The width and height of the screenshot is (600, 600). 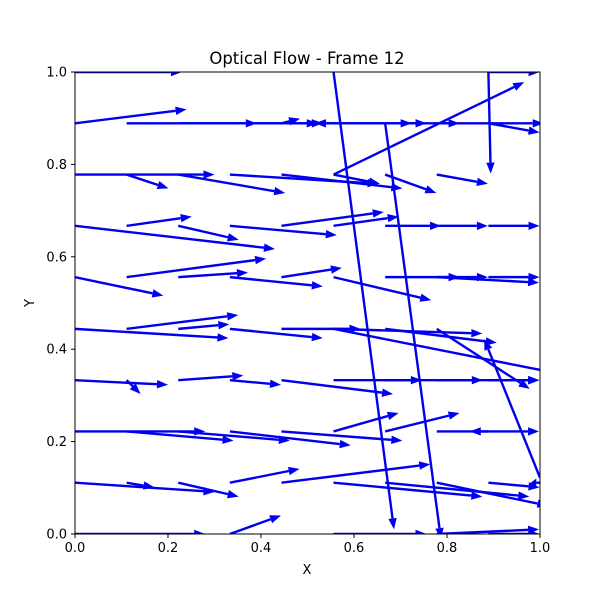 What do you see at coordinates (30, 303) in the screenshot?
I see `y-axis-label: Y` at bounding box center [30, 303].